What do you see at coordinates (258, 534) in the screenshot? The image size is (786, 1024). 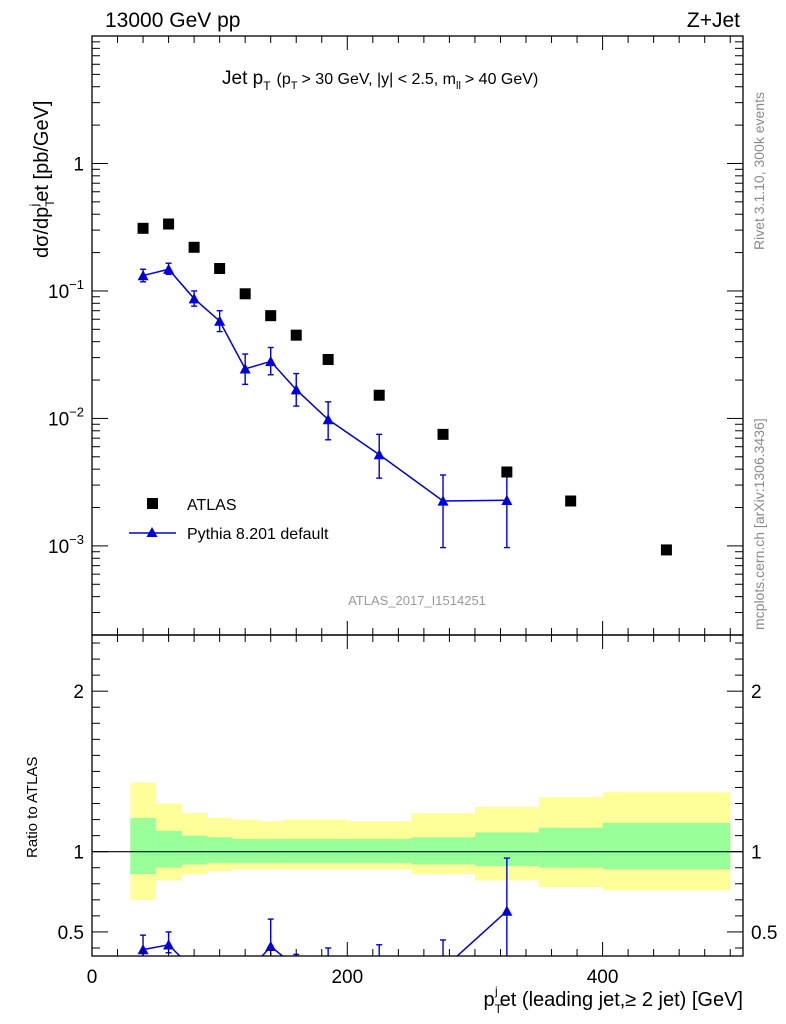 I see `legend-mc-label: Pythia 8.201 default` at bounding box center [258, 534].